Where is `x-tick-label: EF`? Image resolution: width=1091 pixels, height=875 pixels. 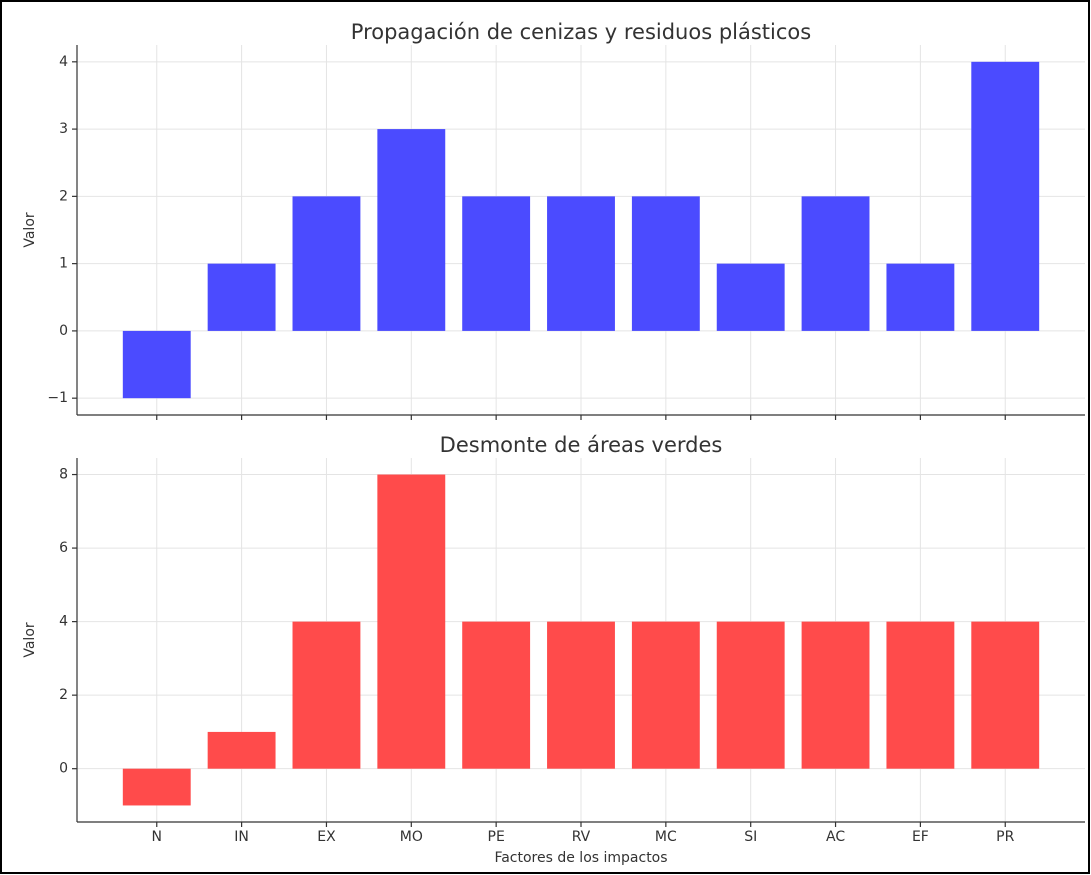 x-tick-label: EF is located at coordinates (920, 837).